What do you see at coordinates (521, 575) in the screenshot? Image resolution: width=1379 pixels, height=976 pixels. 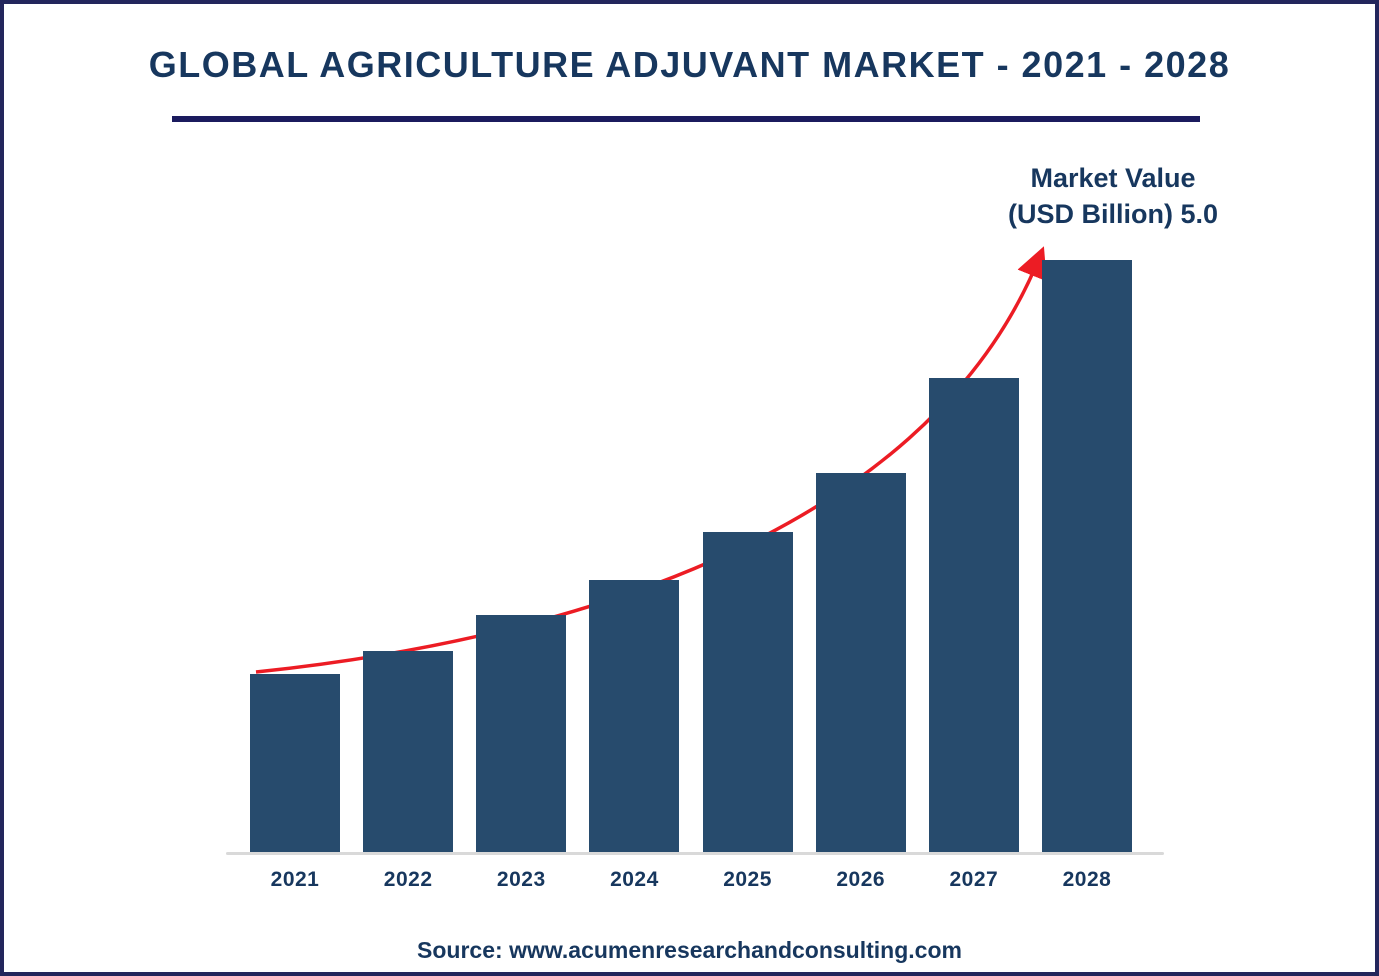 I see `bar-column: 2023` at bounding box center [521, 575].